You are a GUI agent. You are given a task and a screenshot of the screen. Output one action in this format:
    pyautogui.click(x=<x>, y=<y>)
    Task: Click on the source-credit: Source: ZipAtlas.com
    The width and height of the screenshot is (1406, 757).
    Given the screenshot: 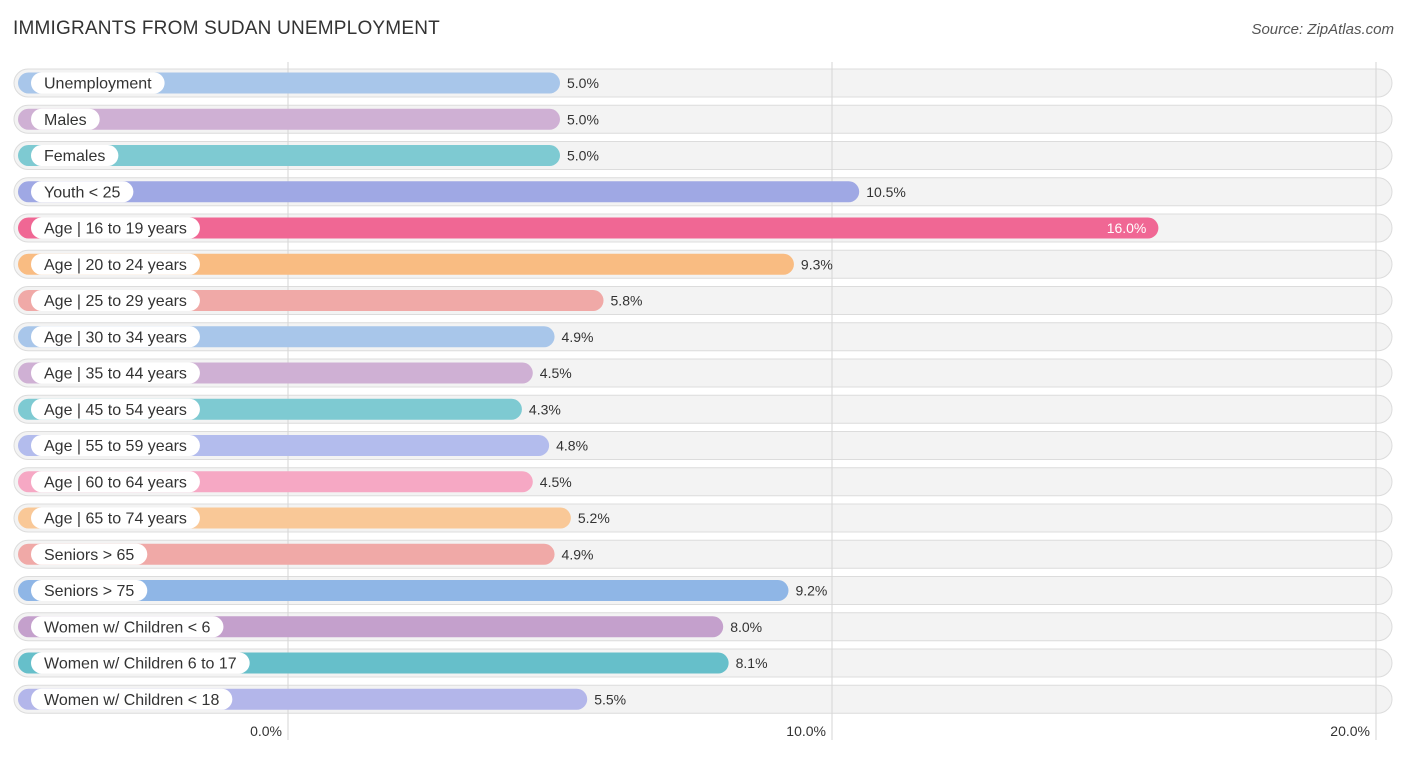 What is the action you would take?
    pyautogui.click(x=1322, y=29)
    